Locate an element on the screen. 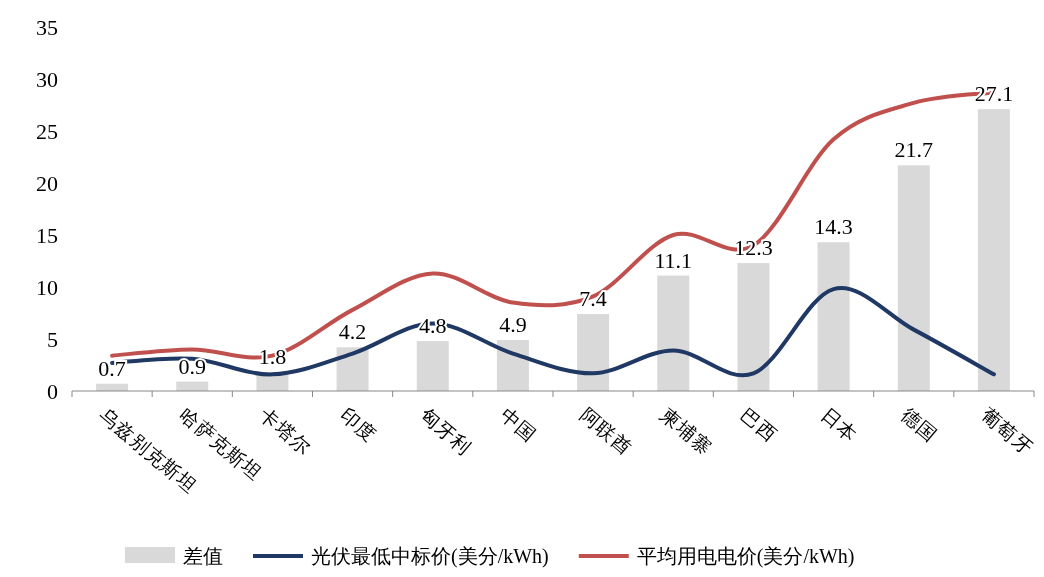 The height and width of the screenshot is (577, 1044). data-label: 0.9 is located at coordinates (192, 366).